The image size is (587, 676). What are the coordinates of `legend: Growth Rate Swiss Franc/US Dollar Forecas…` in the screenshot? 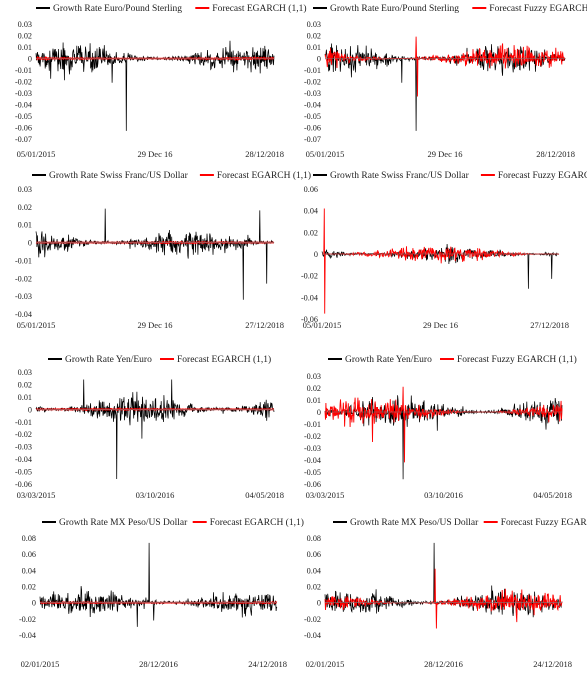 It's located at (450, 175).